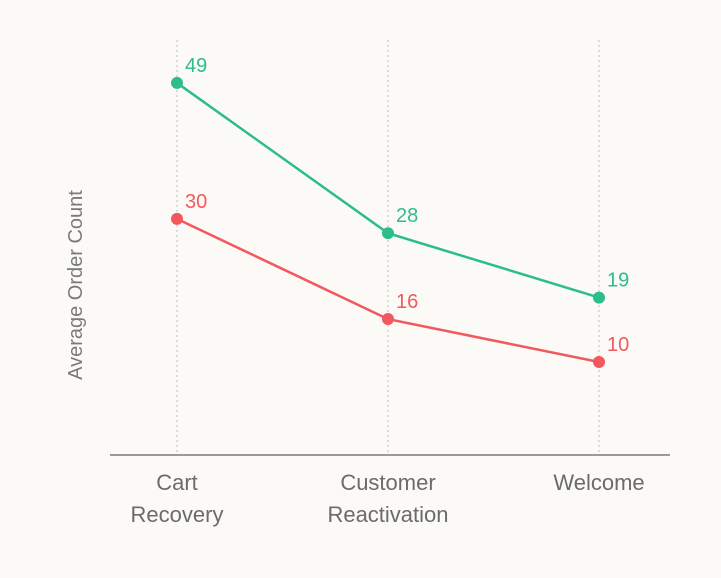 This screenshot has width=721, height=578. Describe the element at coordinates (177, 498) in the screenshot. I see `x-tick-label-0: Cart Recovery` at that location.